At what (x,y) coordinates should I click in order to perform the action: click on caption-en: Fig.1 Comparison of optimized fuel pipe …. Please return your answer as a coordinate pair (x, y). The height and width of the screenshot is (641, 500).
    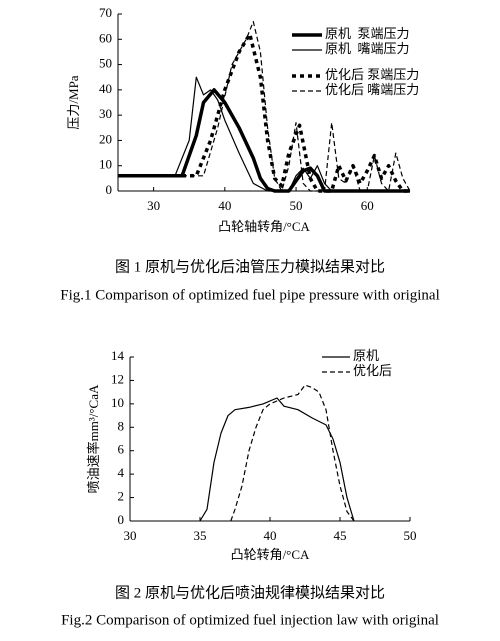
    Looking at the image, I should click on (250, 295).